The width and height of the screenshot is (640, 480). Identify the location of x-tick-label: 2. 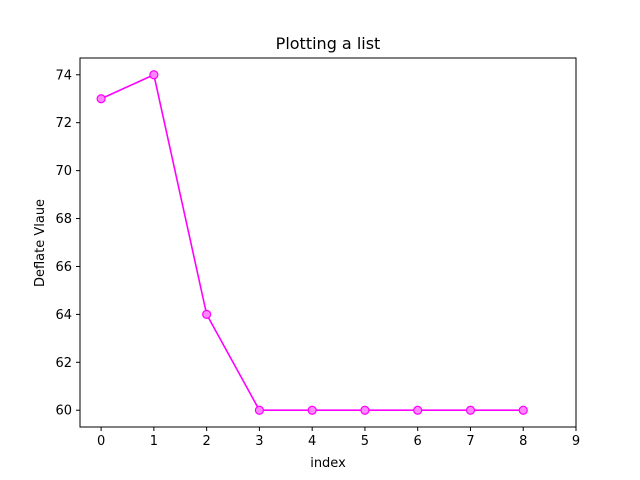
(206, 441).